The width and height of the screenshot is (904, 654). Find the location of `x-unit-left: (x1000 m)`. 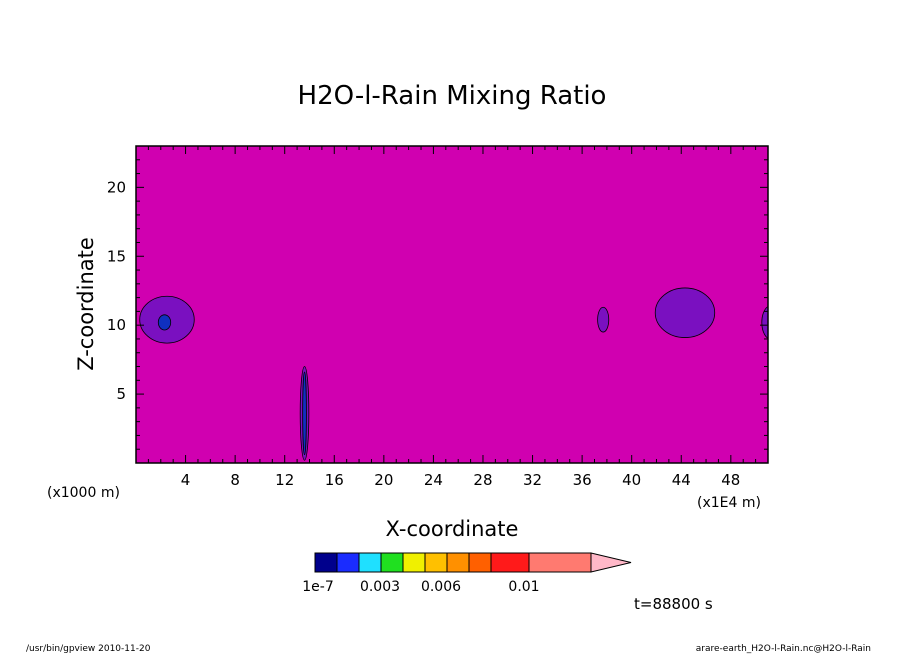

x-unit-left: (x1000 m) is located at coordinates (83, 493).